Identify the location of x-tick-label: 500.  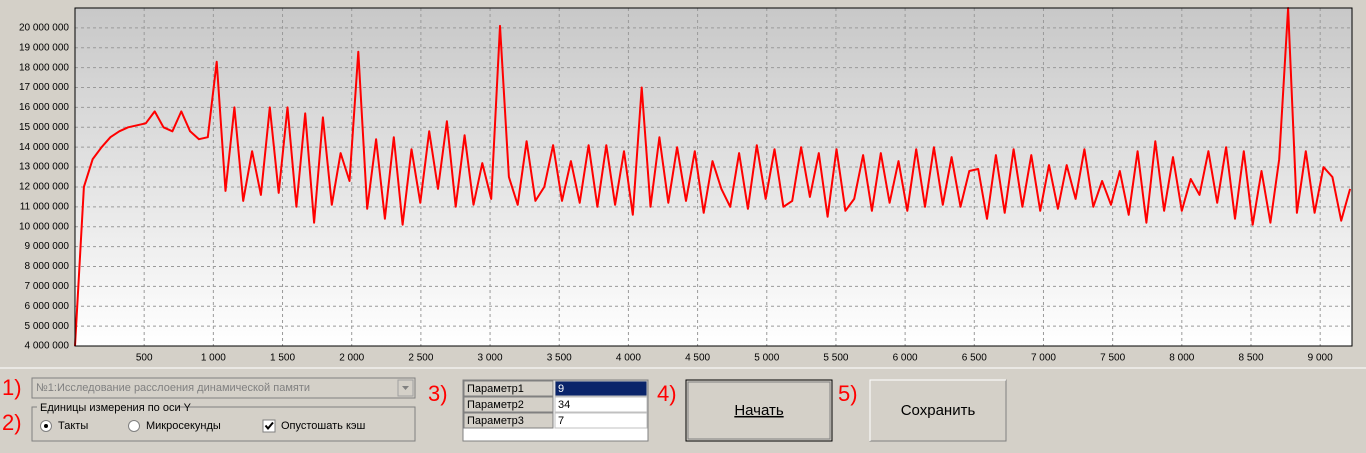
(144, 358).